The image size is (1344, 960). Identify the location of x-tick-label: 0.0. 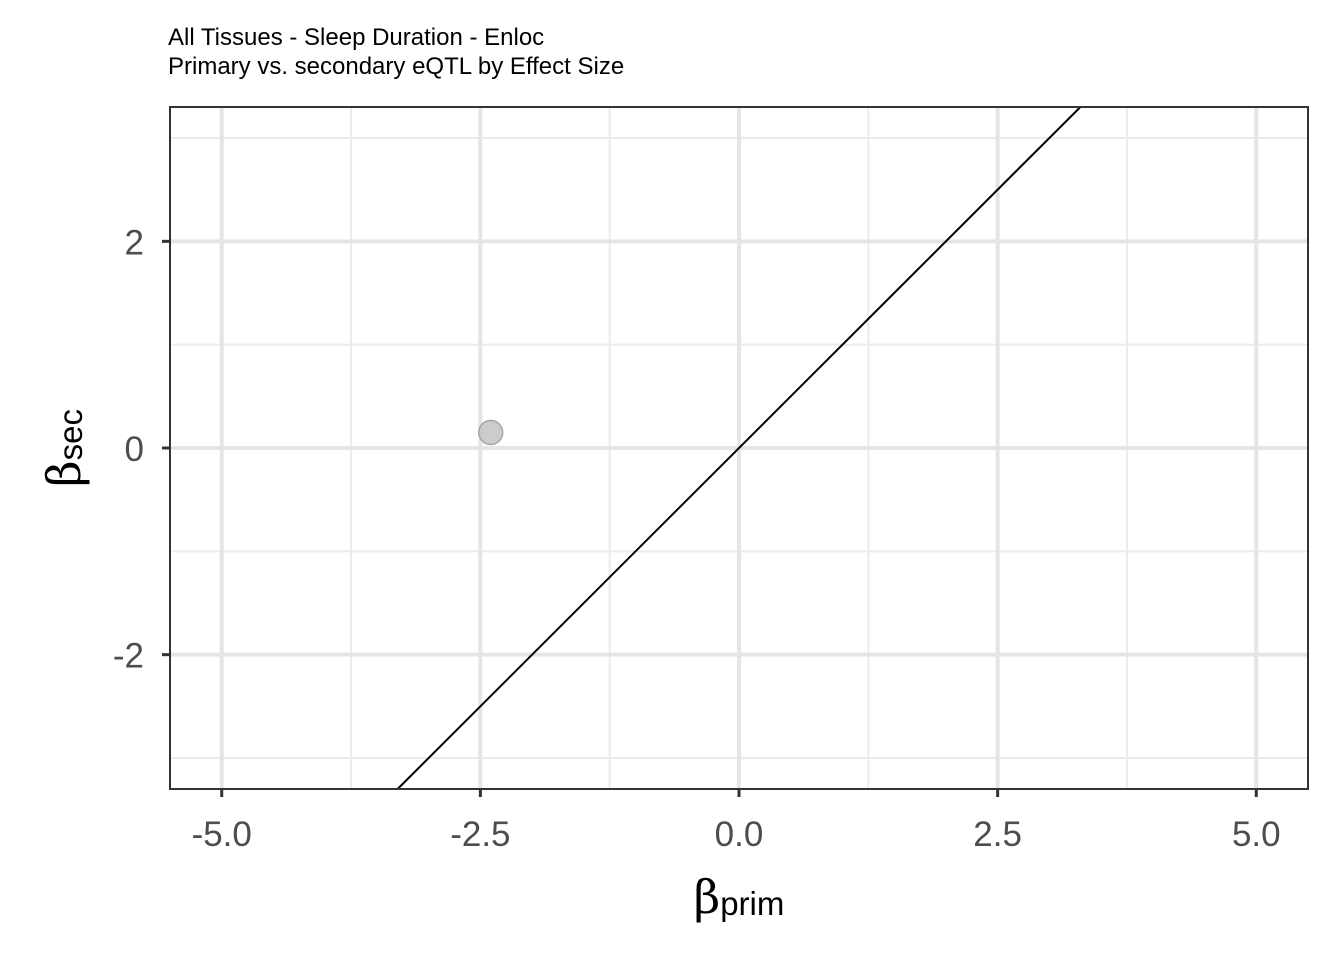
(739, 834).